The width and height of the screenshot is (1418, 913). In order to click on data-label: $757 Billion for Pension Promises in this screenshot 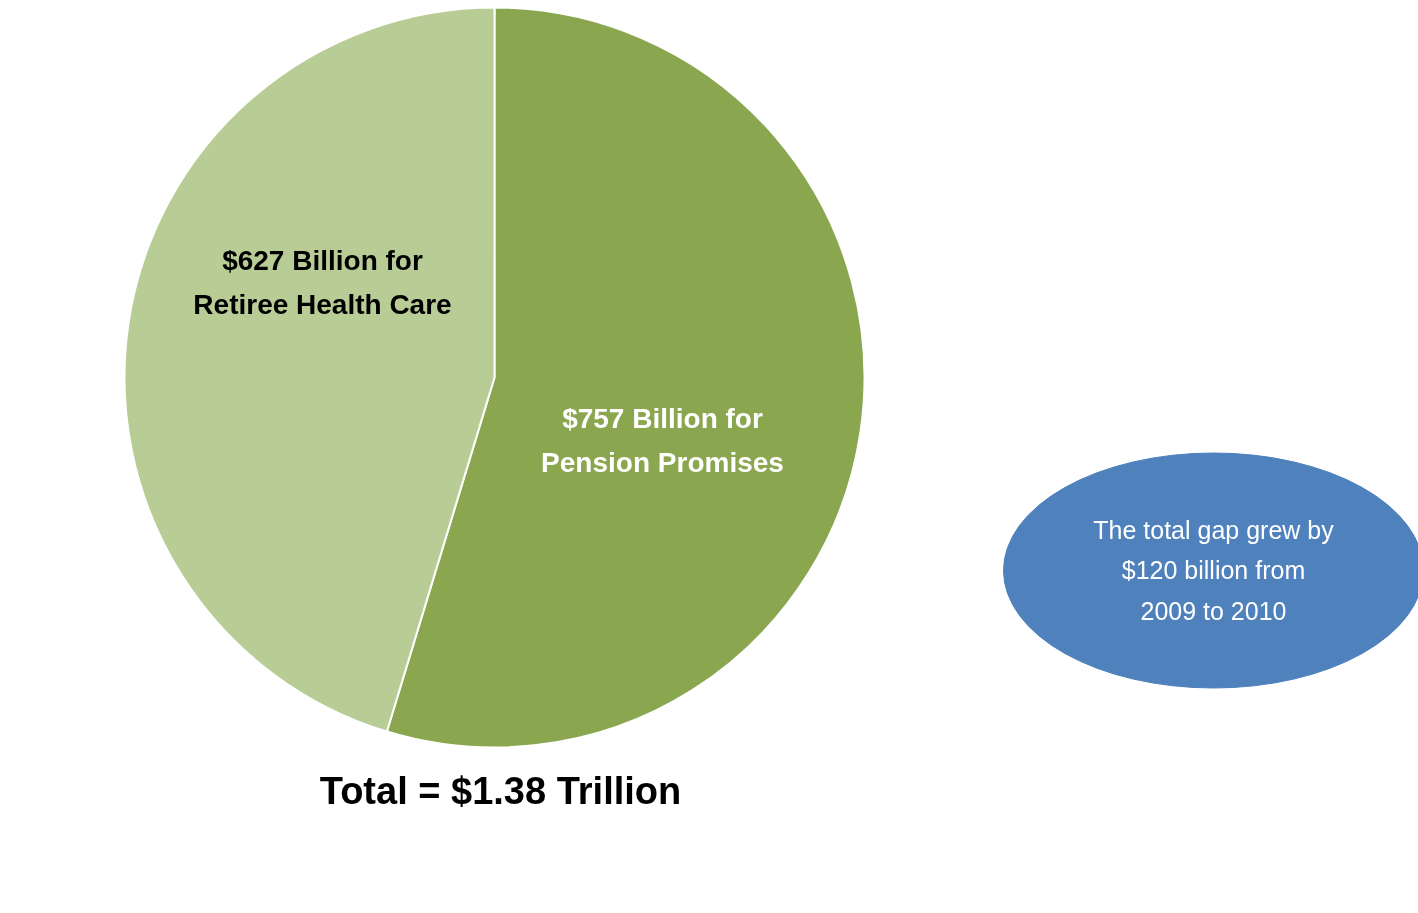, I will do `click(662, 440)`.